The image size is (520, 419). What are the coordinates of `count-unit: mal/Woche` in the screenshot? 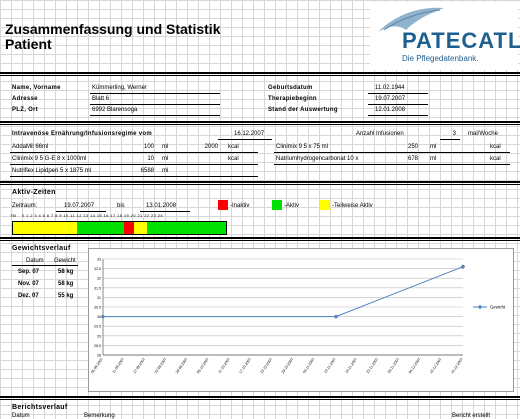 It's located at (483, 134).